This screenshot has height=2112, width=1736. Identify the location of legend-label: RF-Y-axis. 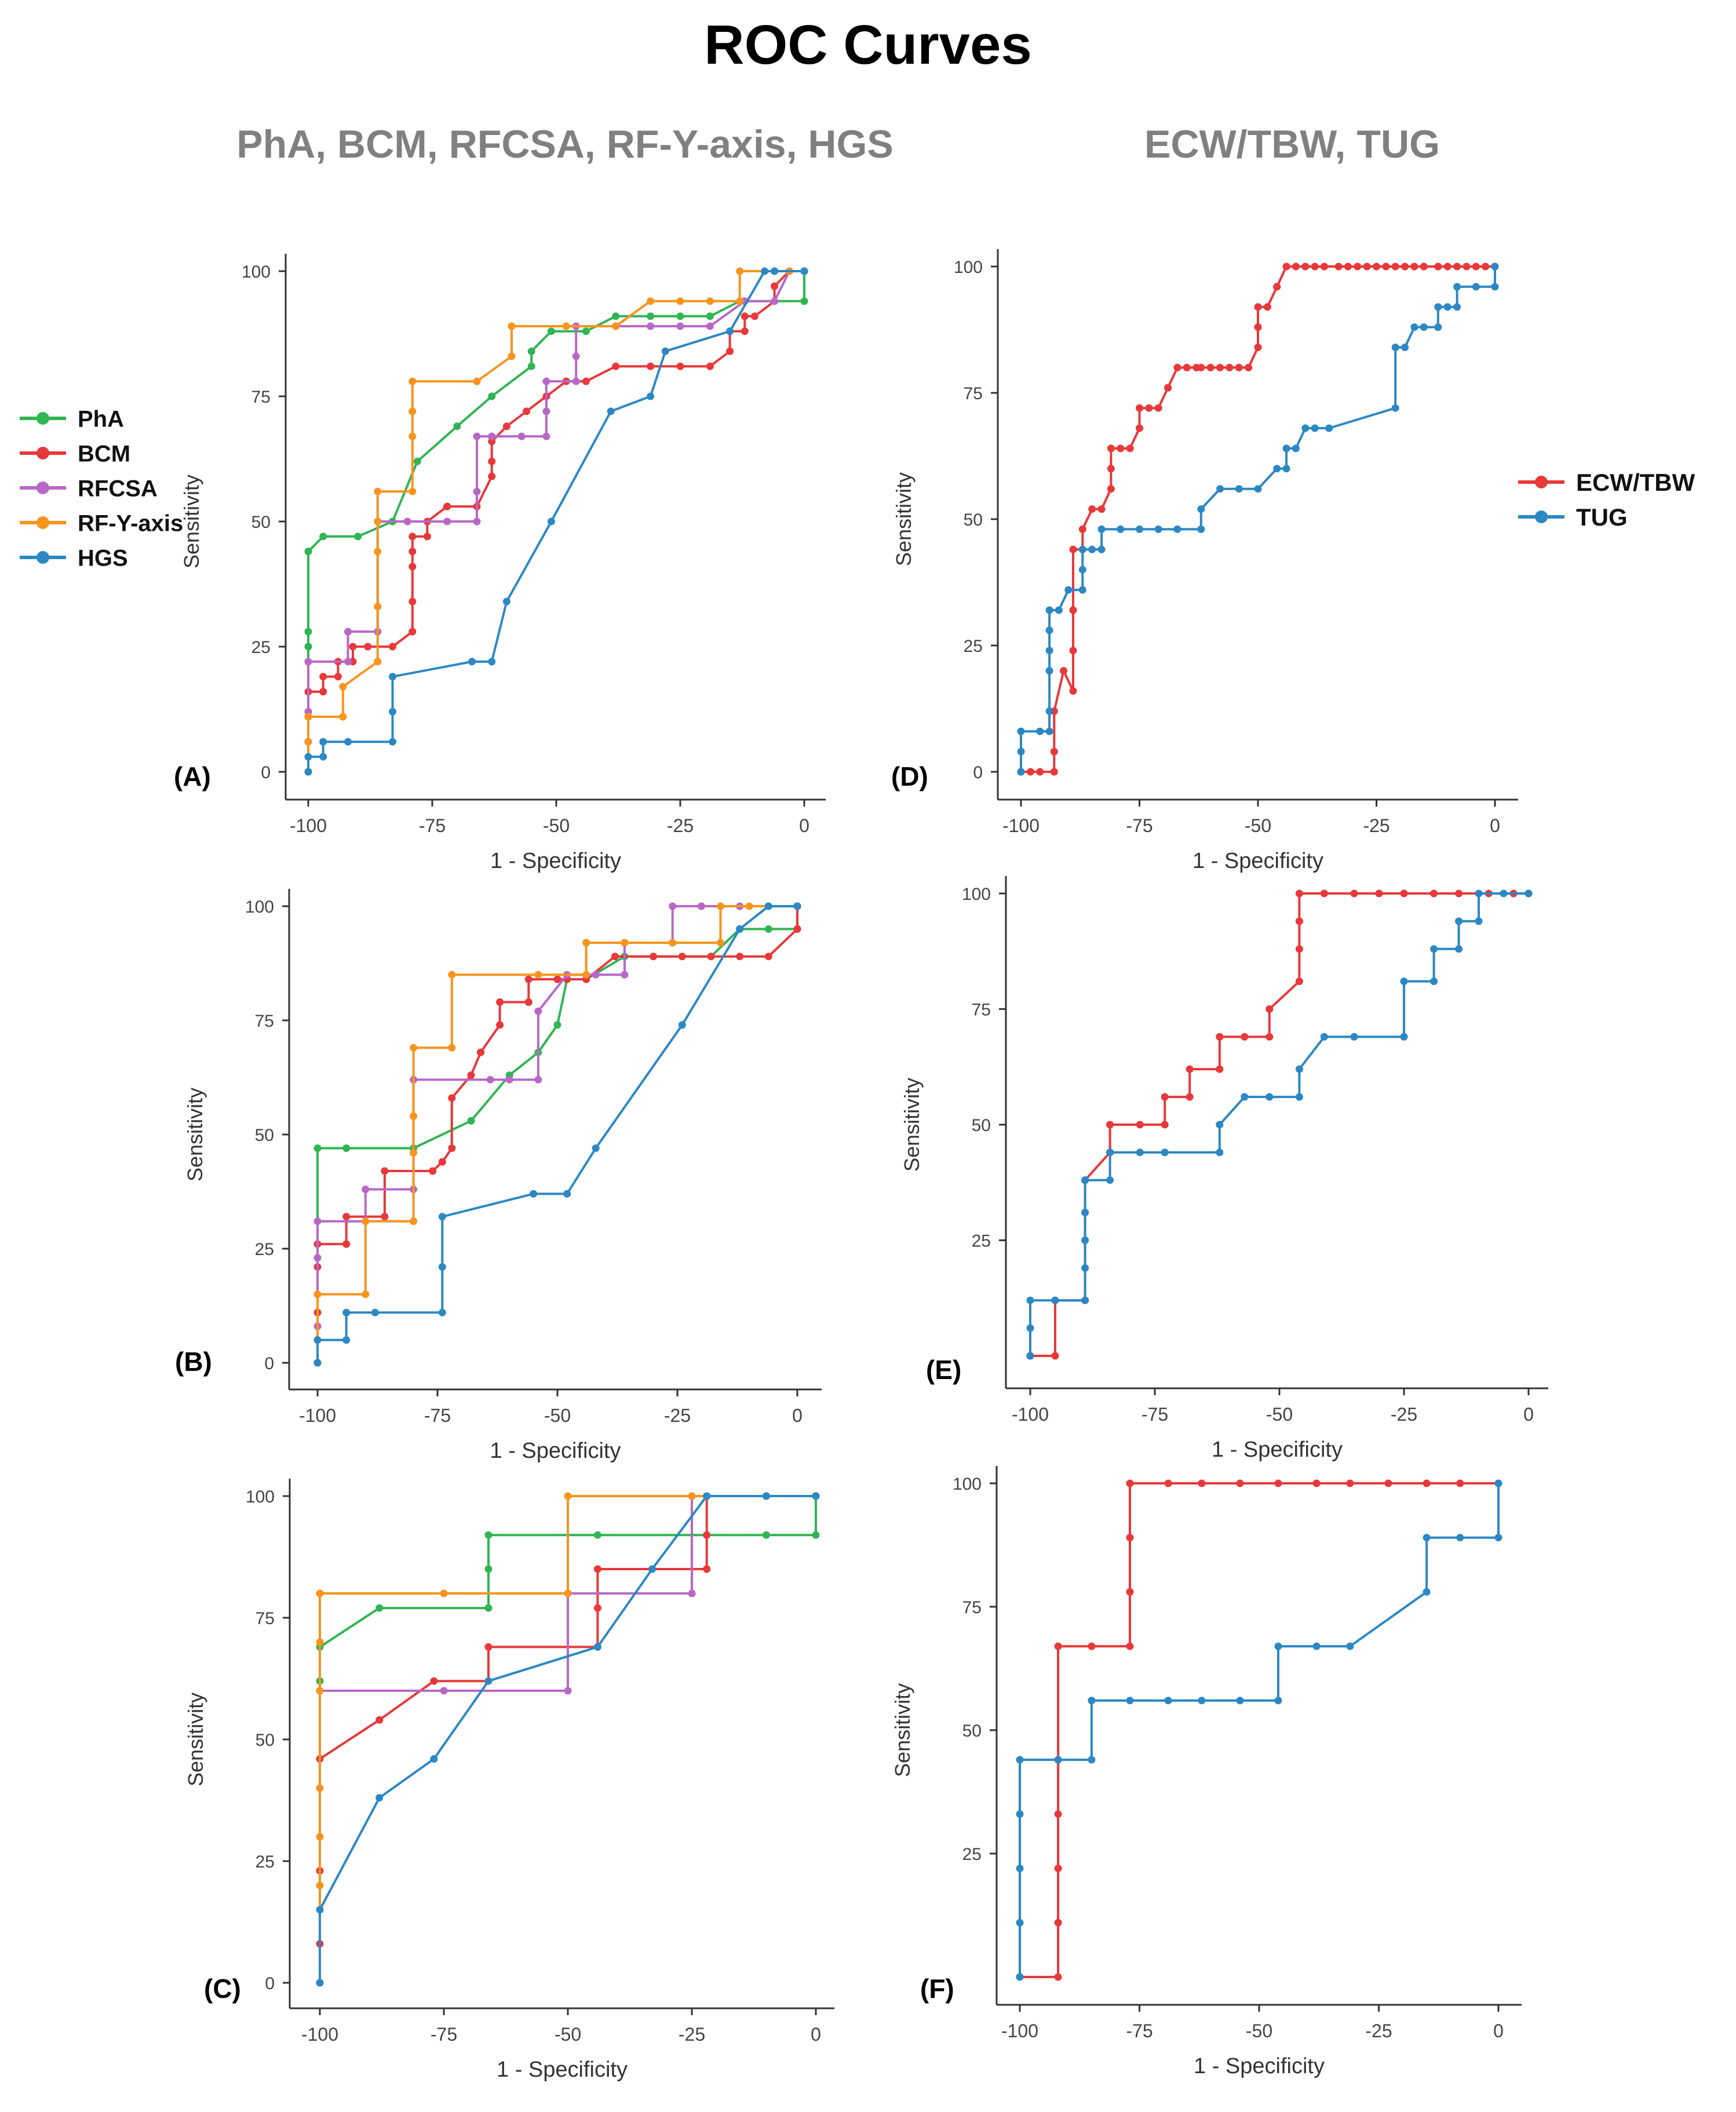
(130, 523).